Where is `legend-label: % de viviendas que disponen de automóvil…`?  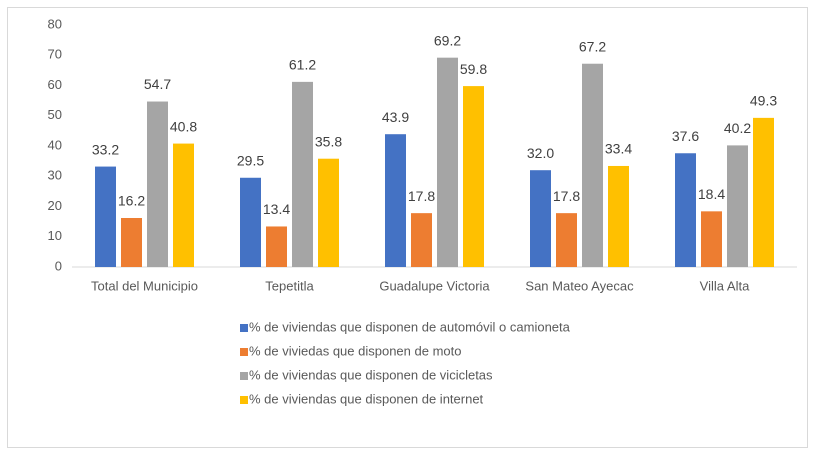 legend-label: % de viviendas que disponen de automóvil… is located at coordinates (410, 326).